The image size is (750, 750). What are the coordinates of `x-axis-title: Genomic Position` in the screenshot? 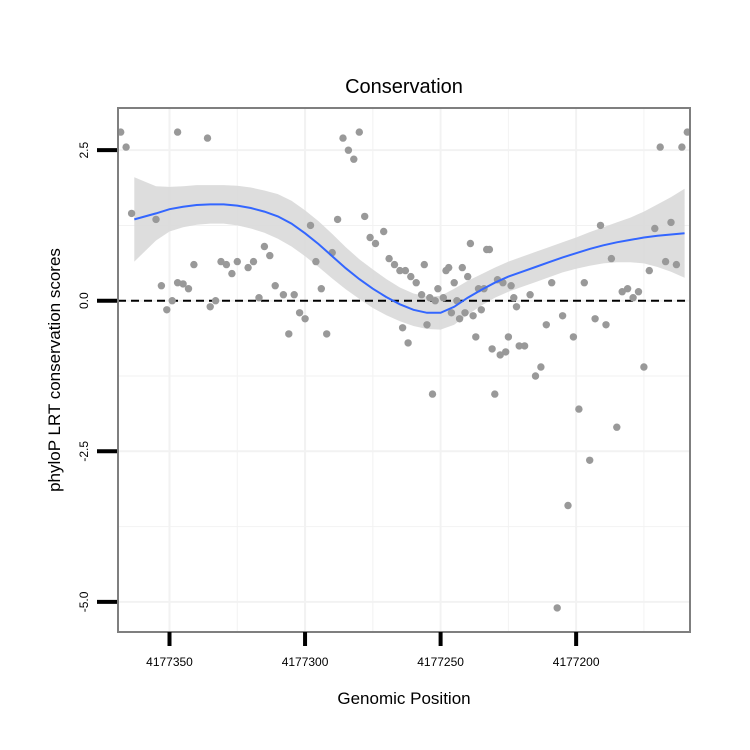 It's located at (403, 698).